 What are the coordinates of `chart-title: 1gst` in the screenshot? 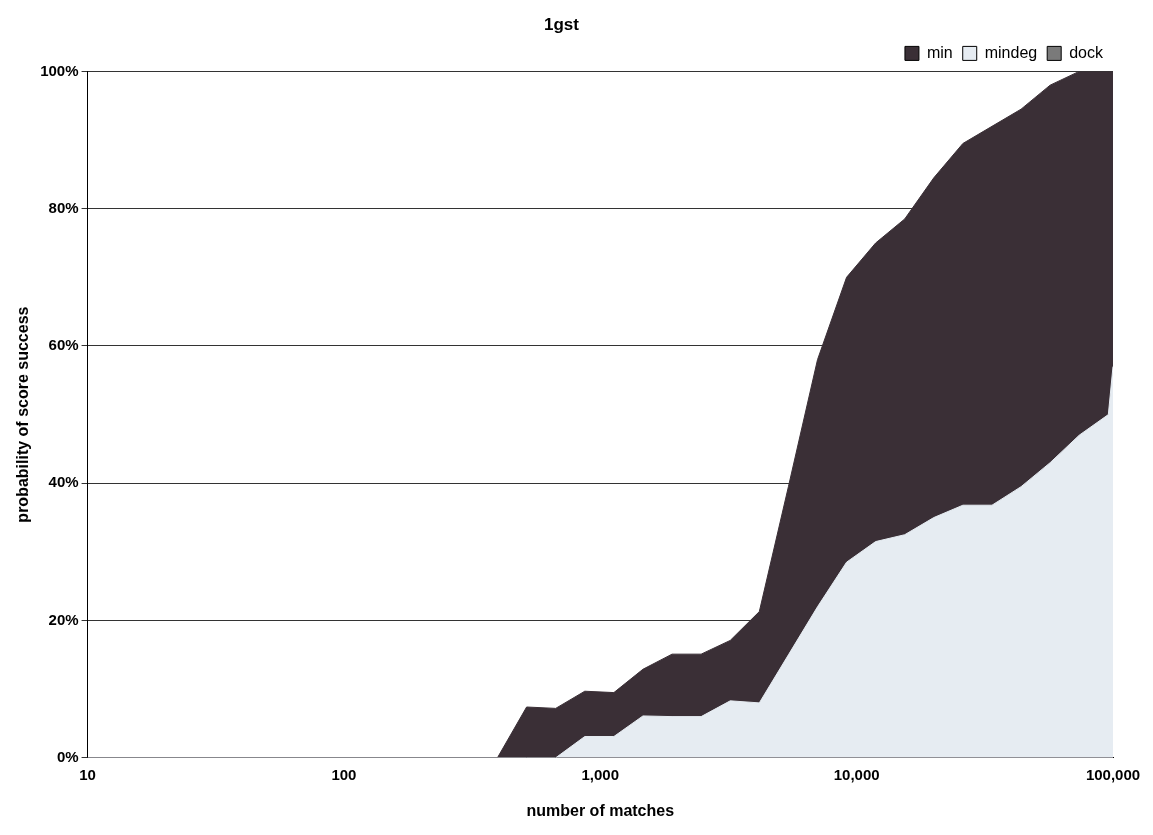 It's located at (562, 24).